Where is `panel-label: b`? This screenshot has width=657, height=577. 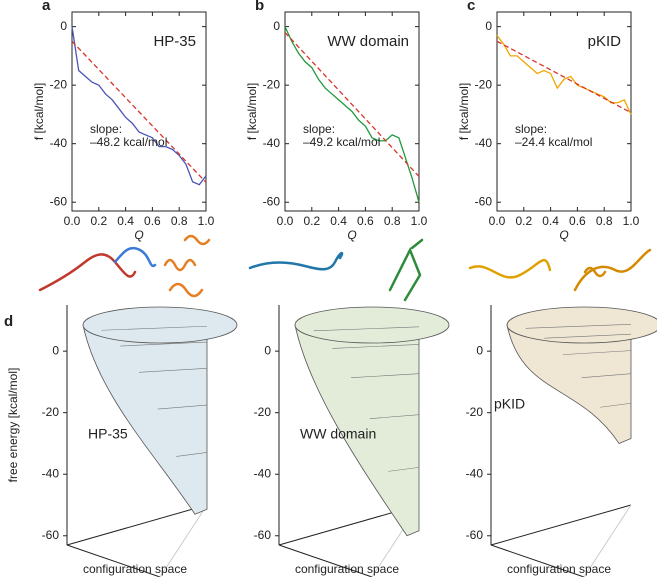
panel-label: b is located at coordinates (259, 7).